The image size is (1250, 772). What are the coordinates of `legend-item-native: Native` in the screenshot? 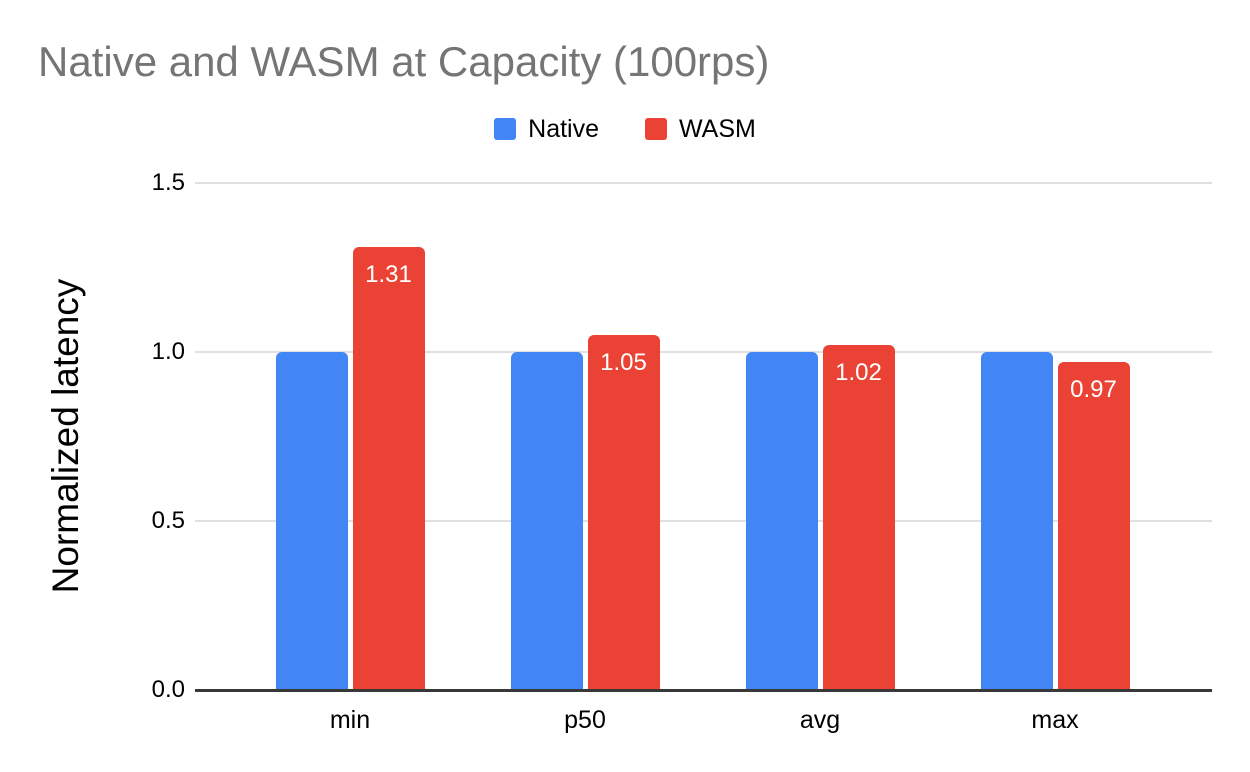 It's located at (546, 129).